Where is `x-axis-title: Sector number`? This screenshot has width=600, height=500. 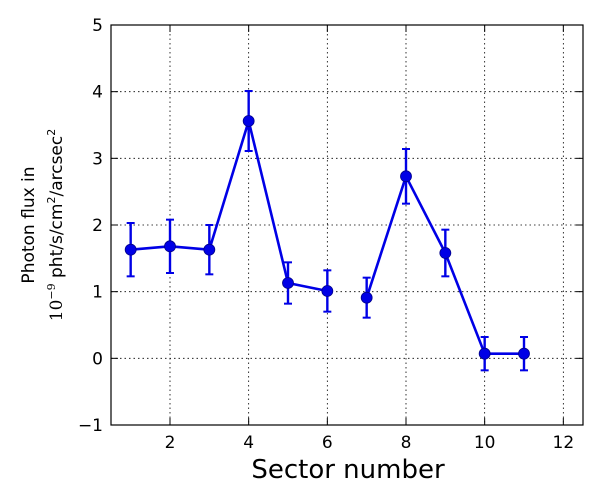
x-axis-title: Sector number is located at coordinates (348, 470).